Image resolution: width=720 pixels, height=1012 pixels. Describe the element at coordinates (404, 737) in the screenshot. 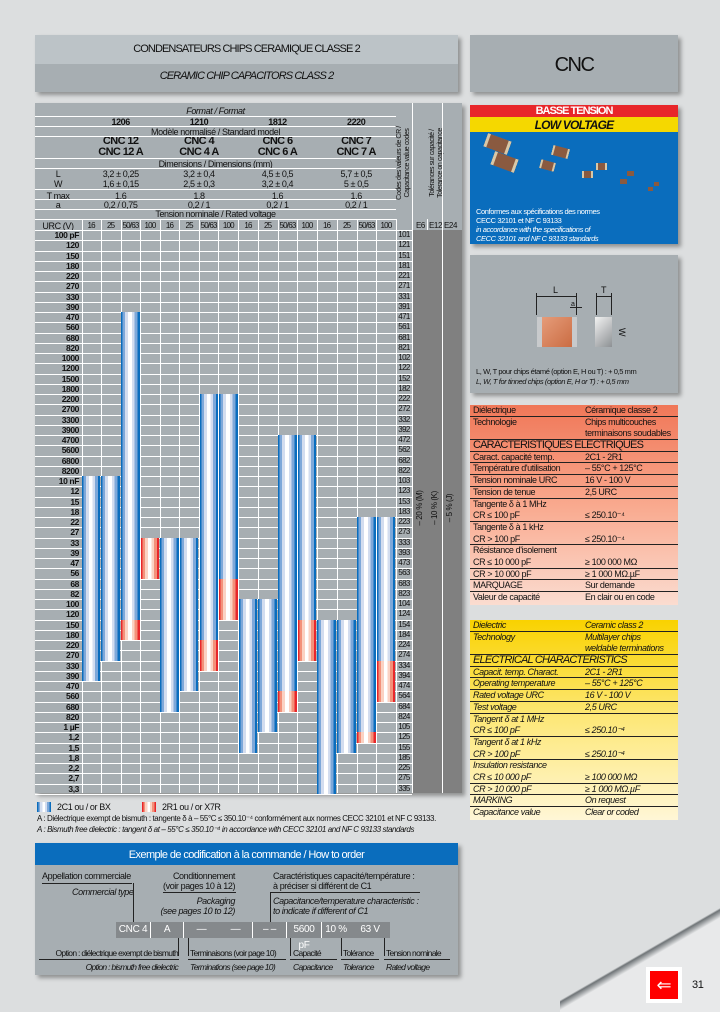

I see `capacitance-code: 125` at that location.